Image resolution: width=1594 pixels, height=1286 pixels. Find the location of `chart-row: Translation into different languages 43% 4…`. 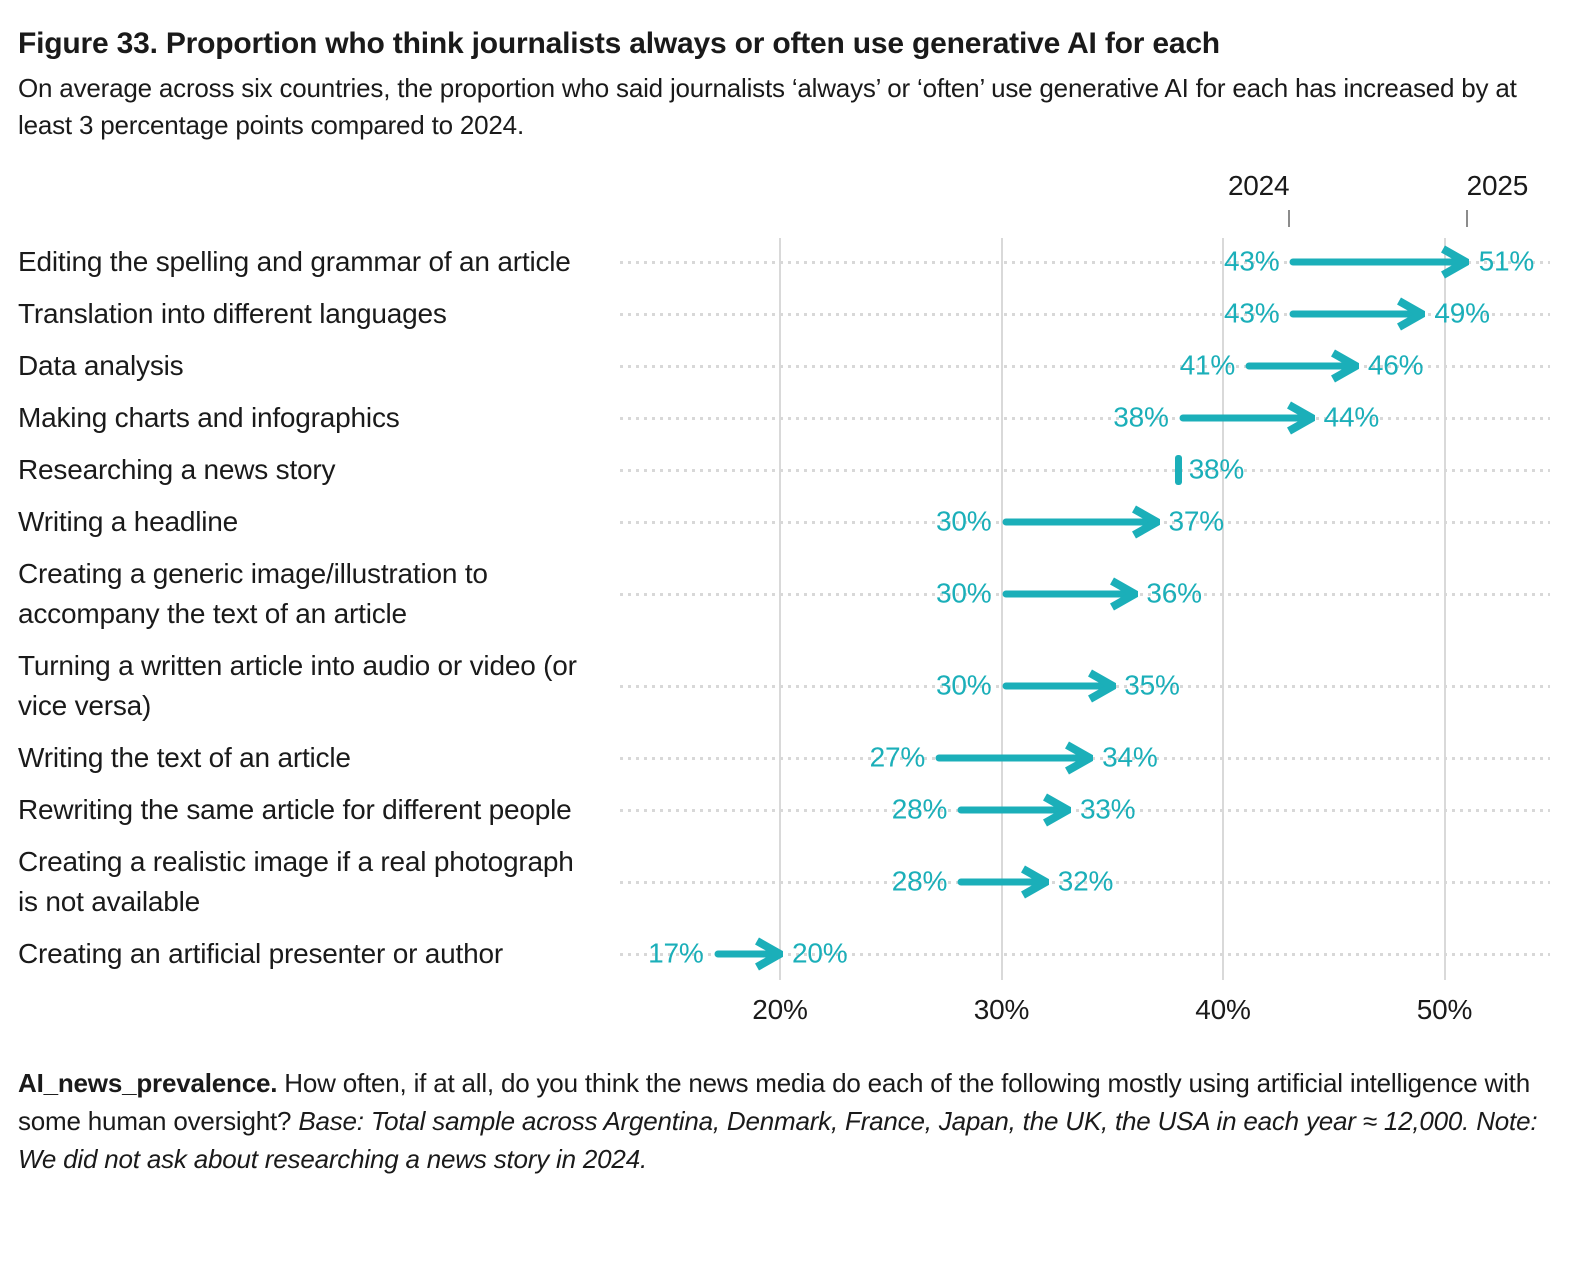

chart-row: Translation into different languages 43% 4… is located at coordinates (797, 314).